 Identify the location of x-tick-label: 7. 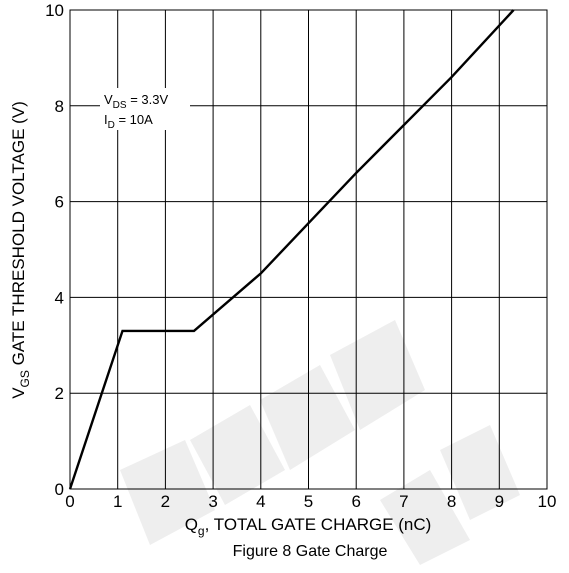
(403, 501).